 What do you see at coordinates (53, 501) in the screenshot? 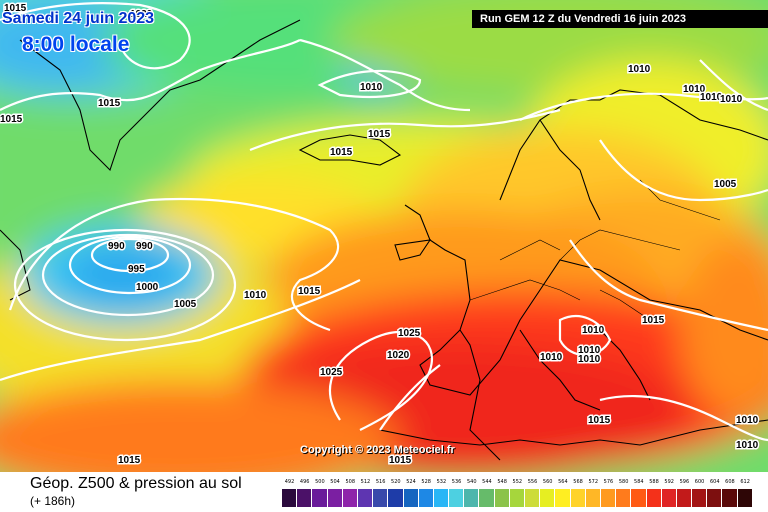
I see `forecast-lead-time: (+ 186h)` at bounding box center [53, 501].